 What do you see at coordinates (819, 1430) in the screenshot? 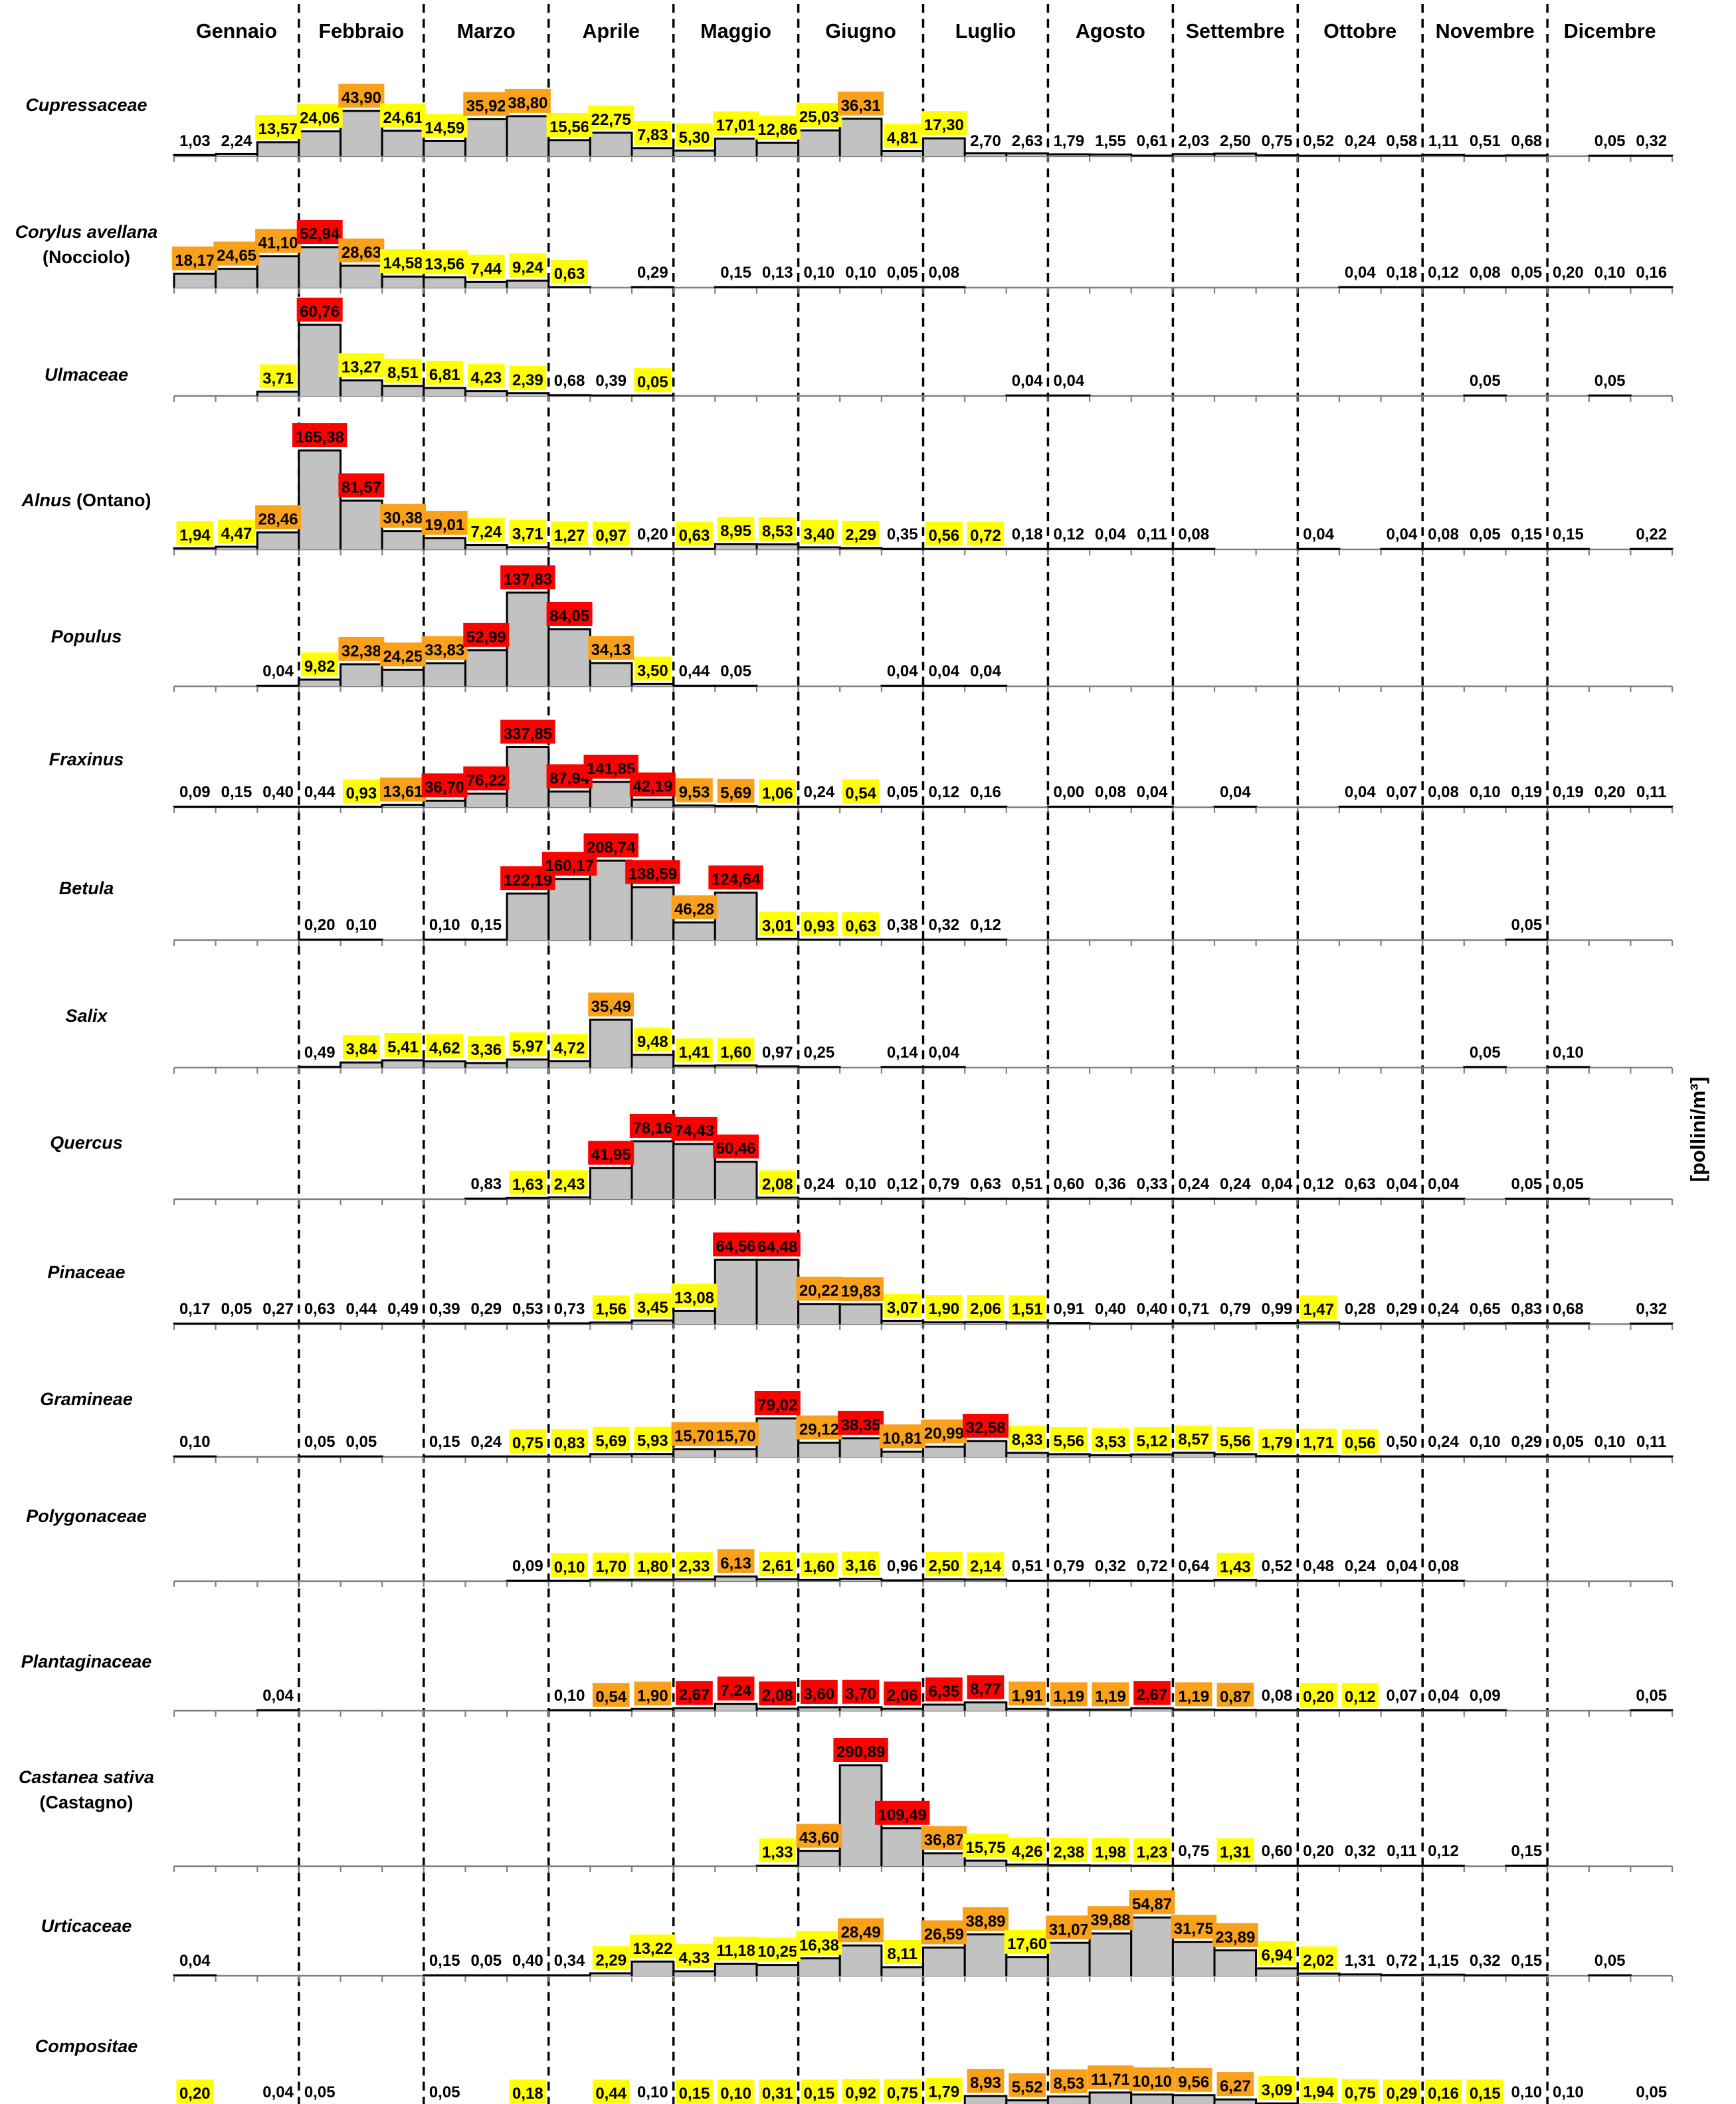
I see `svg-text: 29,12` at bounding box center [819, 1430].